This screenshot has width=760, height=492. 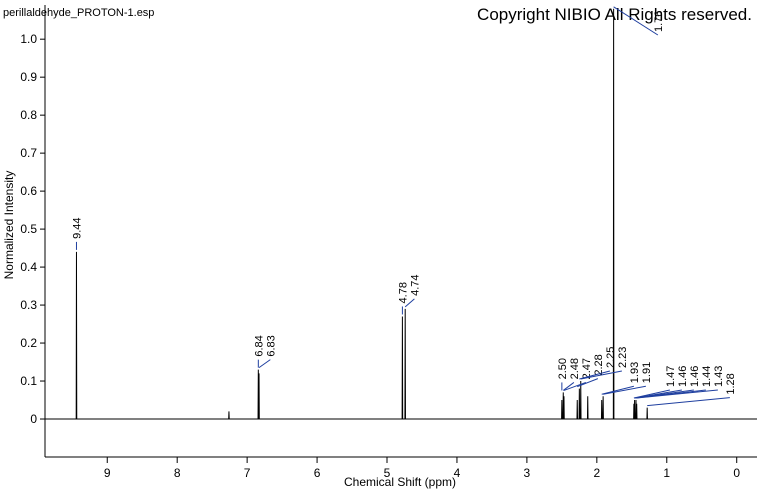 I want to click on x-tick-label: 8, so click(x=177, y=473).